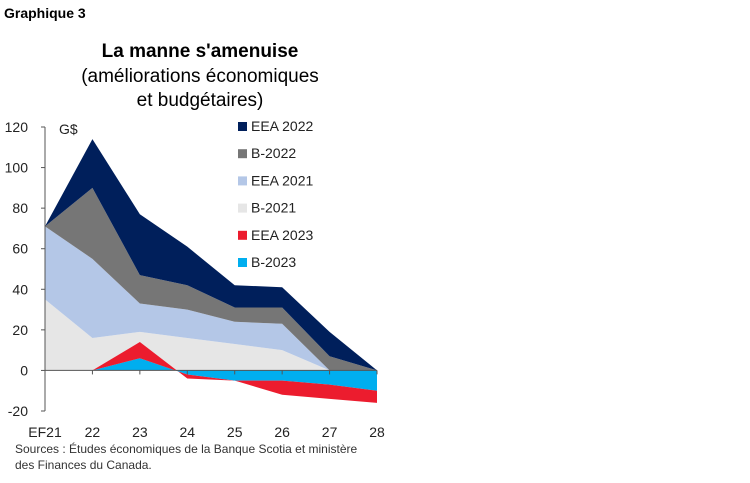  I want to click on y-tick-label: 80, so click(20, 208).